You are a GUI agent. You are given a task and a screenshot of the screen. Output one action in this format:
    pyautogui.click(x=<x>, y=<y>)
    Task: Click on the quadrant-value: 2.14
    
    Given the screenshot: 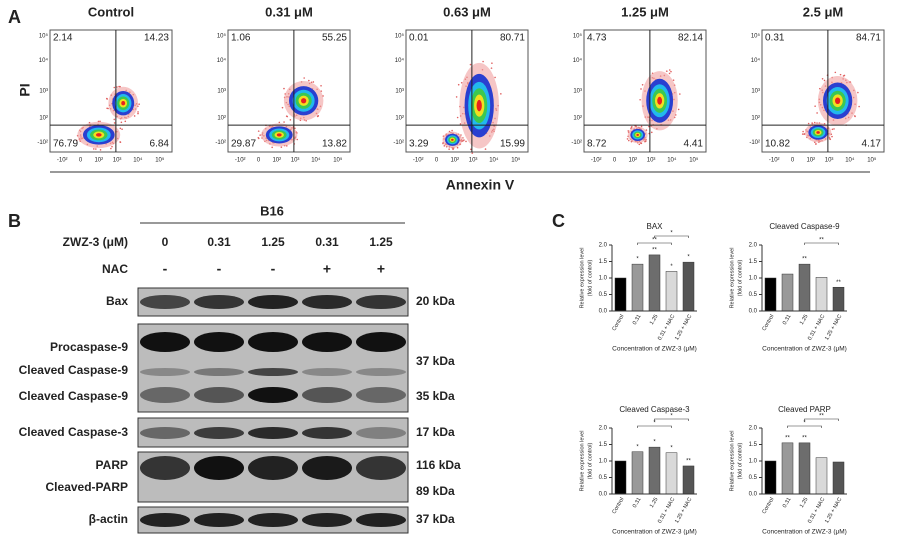 What is the action you would take?
    pyautogui.click(x=63, y=38)
    